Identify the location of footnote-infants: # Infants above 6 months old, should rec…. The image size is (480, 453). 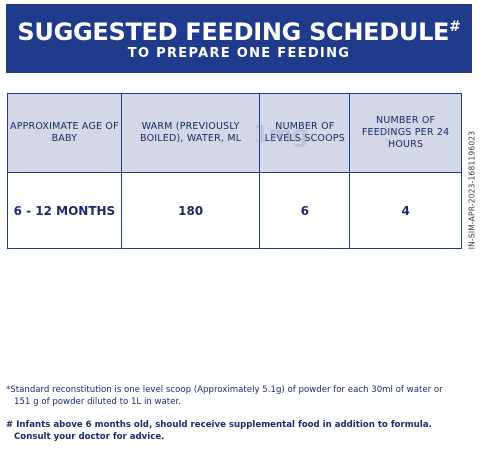
(219, 431).